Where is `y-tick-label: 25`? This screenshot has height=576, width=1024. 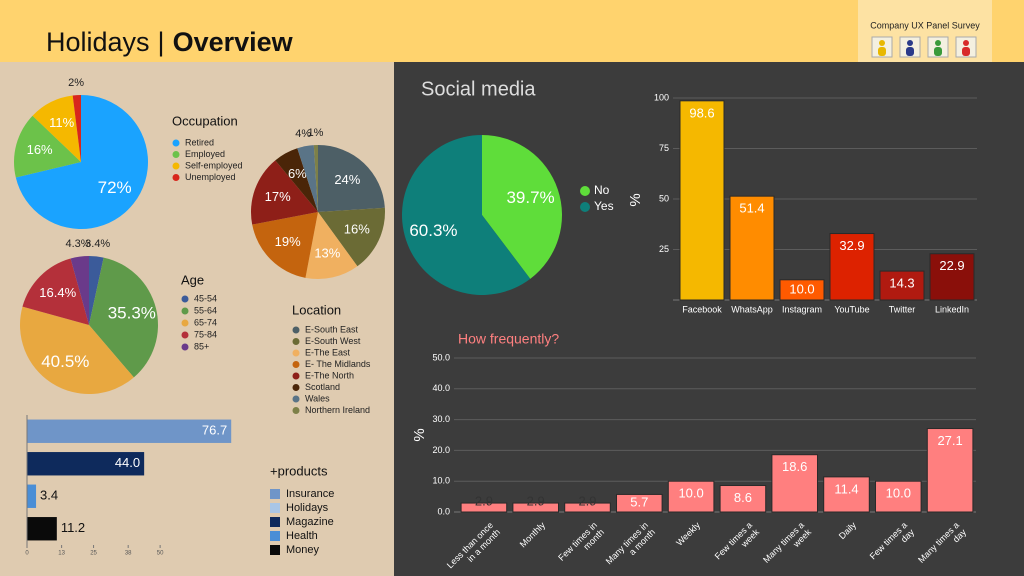
y-tick-label: 25 is located at coordinates (664, 249).